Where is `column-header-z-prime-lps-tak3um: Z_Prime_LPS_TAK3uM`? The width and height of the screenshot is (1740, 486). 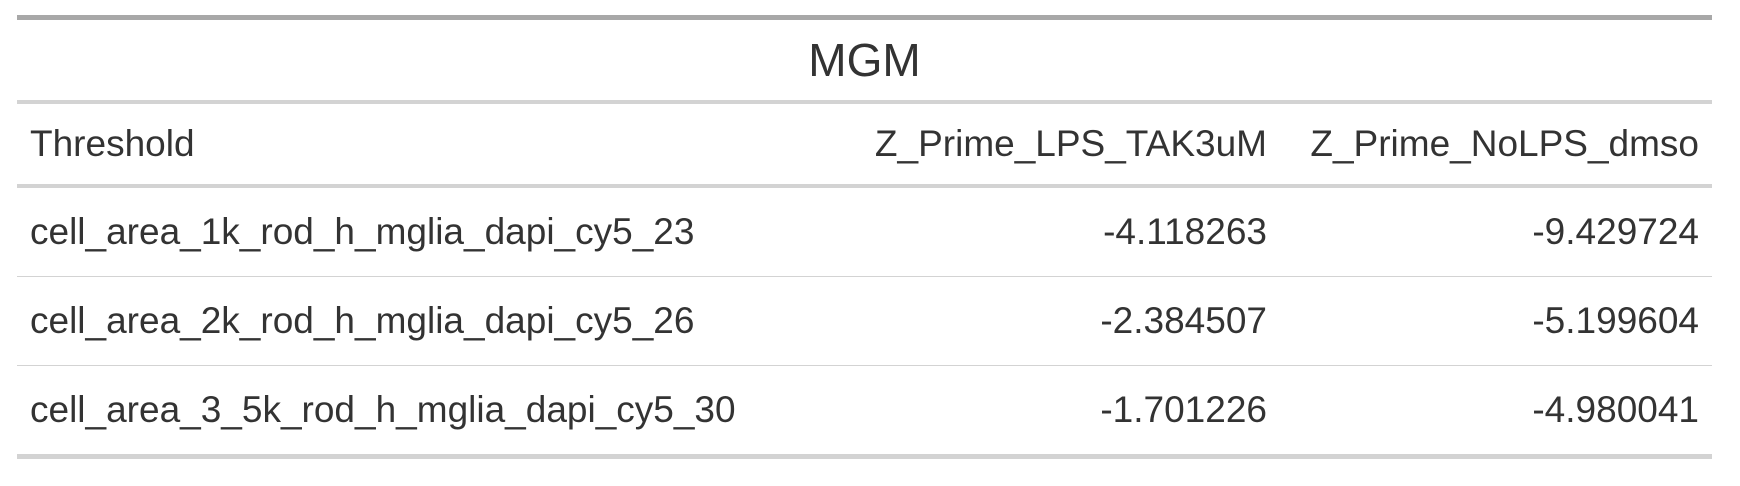
column-header-z-prime-lps-tak3um: Z_Prime_LPS_TAK3uM is located at coordinates (1057, 144).